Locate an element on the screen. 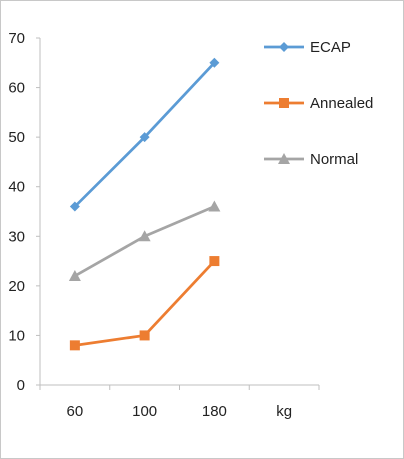 The width and height of the screenshot is (404, 459). legend-entry-annealed: Annealed is located at coordinates (318, 103).